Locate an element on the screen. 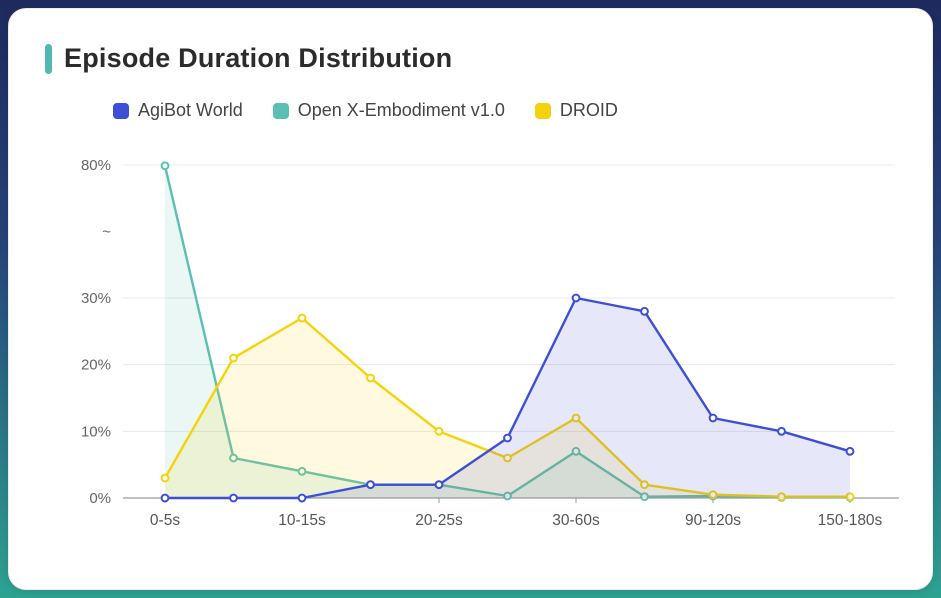 The height and width of the screenshot is (598, 941). legend-item-droid: DROID is located at coordinates (576, 110).